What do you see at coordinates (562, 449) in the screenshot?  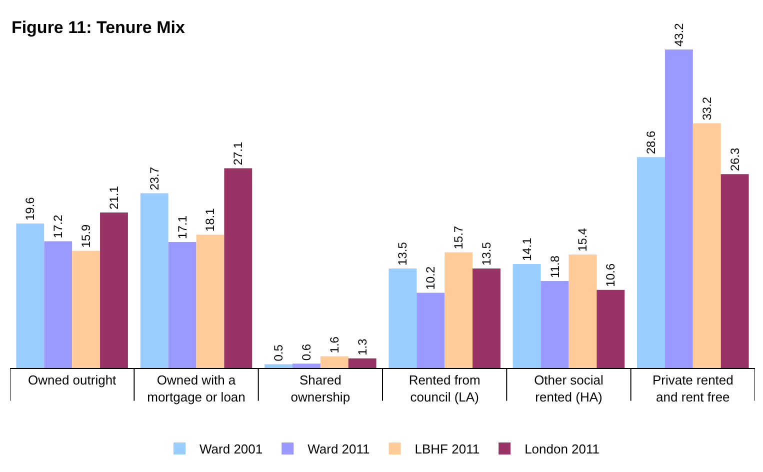 I see `legend-label: London 2011` at bounding box center [562, 449].